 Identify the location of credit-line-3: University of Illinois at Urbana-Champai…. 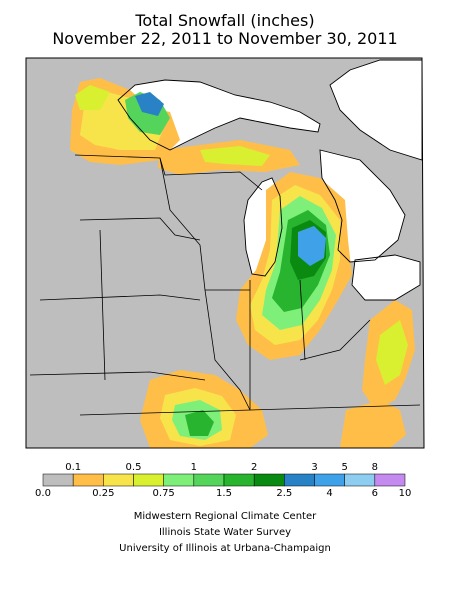
(225, 548).